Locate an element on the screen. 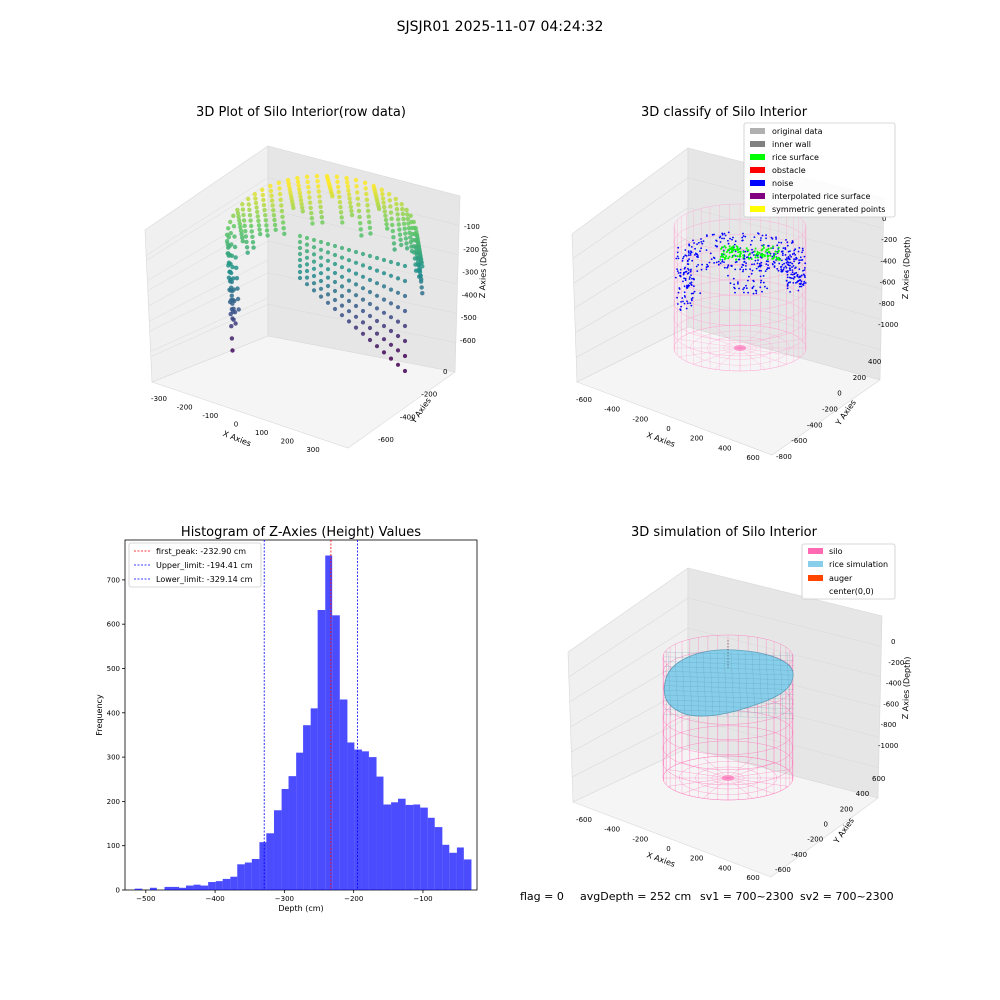 This screenshot has width=1000, height=1000. classify-gridline is located at coordinates (632, 327).